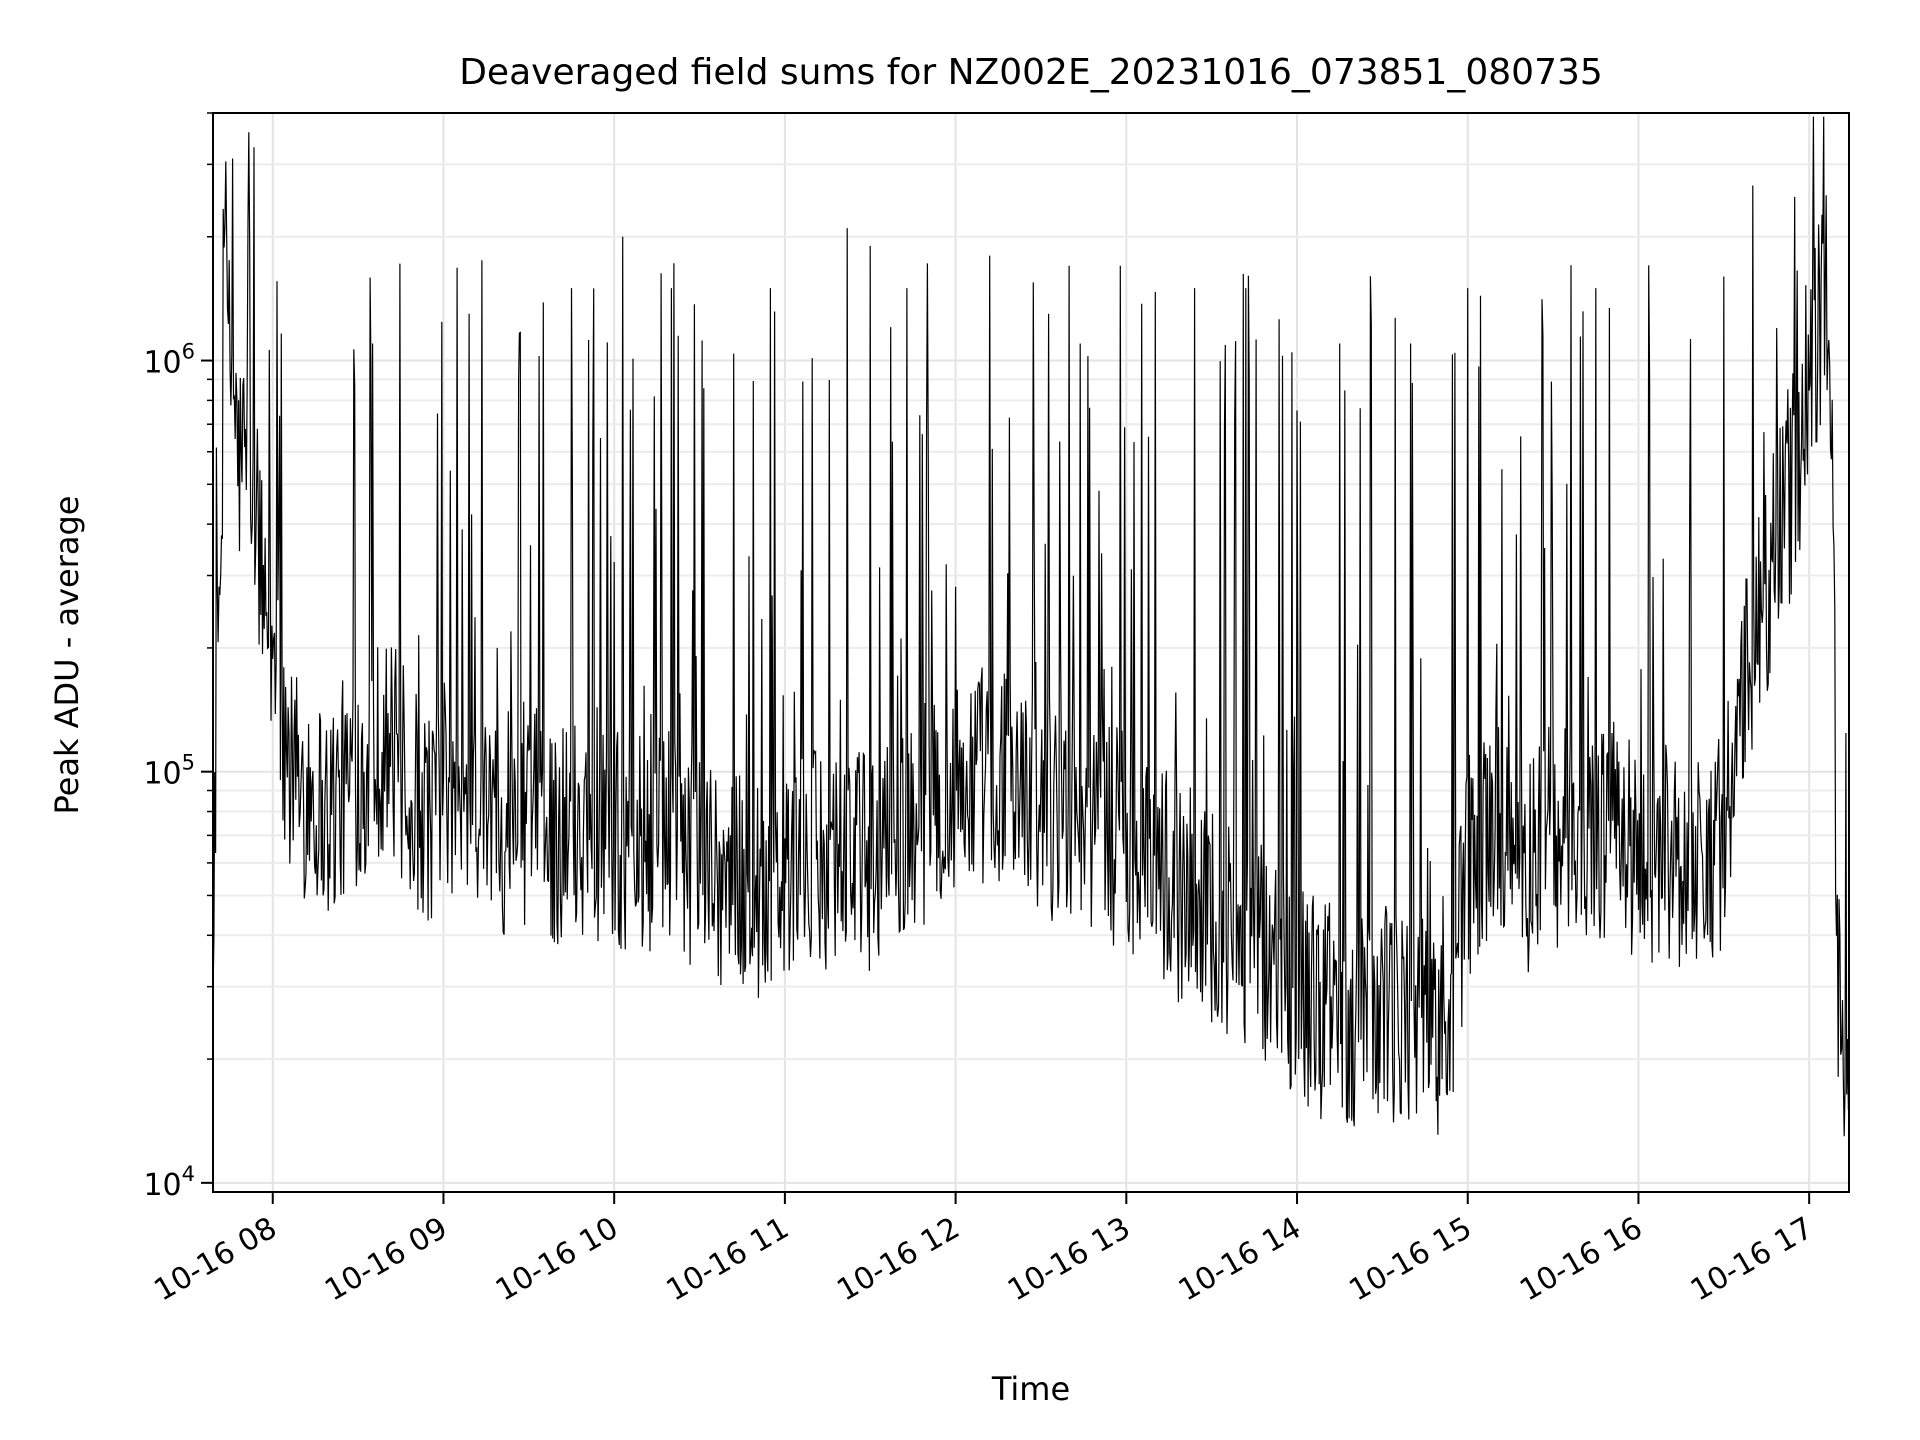 The width and height of the screenshot is (1920, 1440). Describe the element at coordinates (67, 655) in the screenshot. I see `y-axis-title: Peak ADU - average` at that location.